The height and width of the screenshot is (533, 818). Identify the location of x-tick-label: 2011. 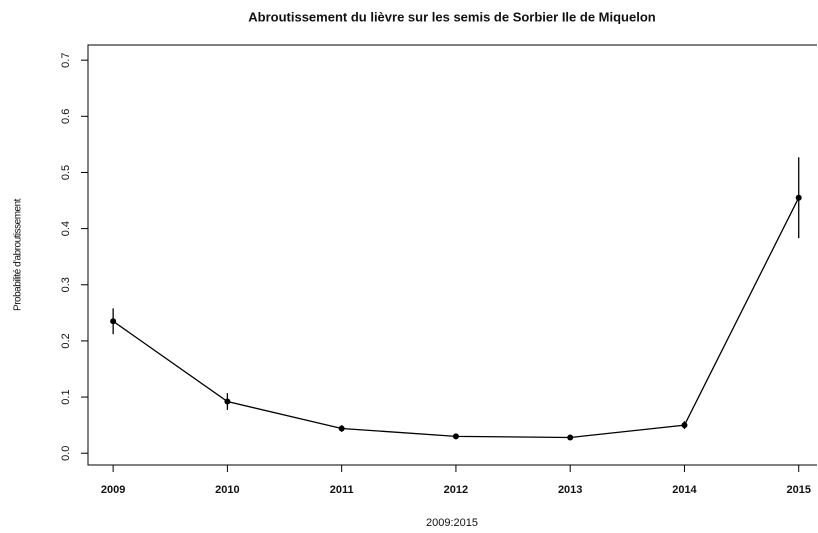
(342, 490).